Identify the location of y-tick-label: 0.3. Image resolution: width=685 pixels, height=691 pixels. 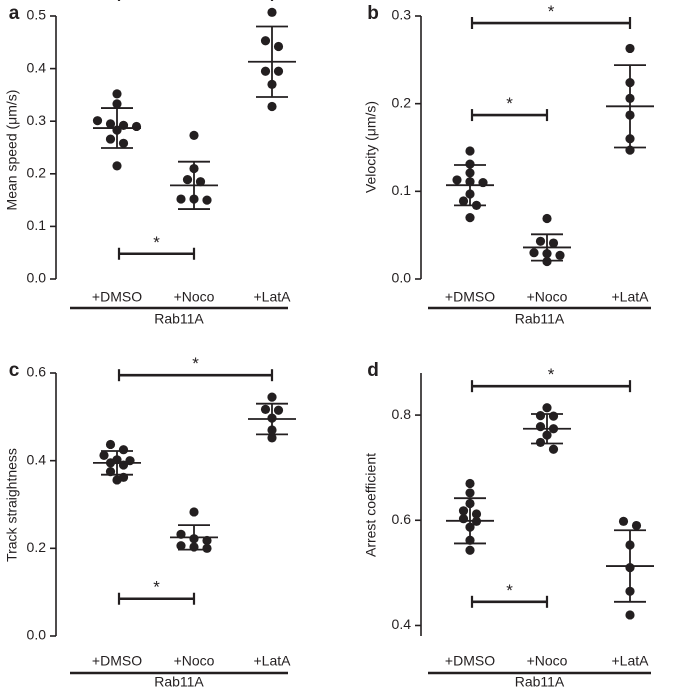
(37, 120).